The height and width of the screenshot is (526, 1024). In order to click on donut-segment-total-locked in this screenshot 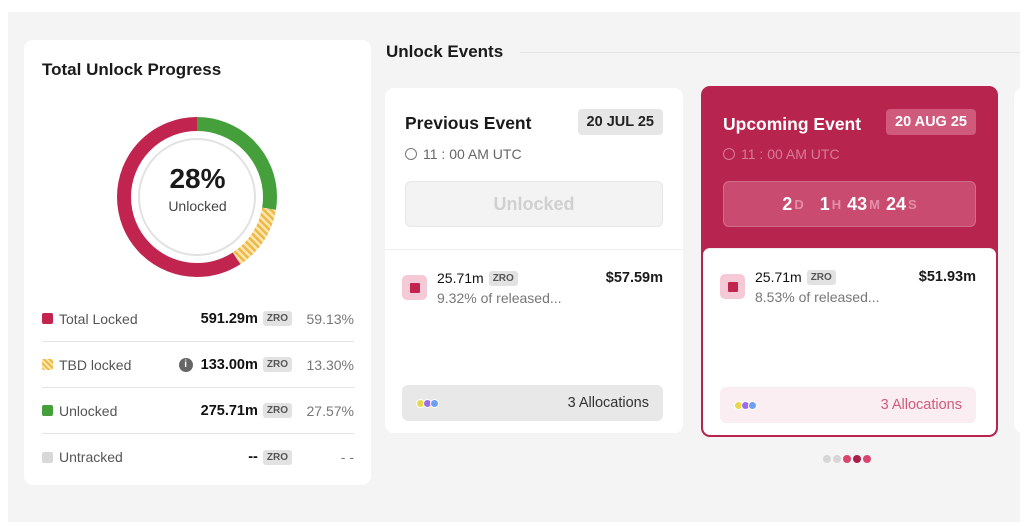, I will do `click(197, 197)`.